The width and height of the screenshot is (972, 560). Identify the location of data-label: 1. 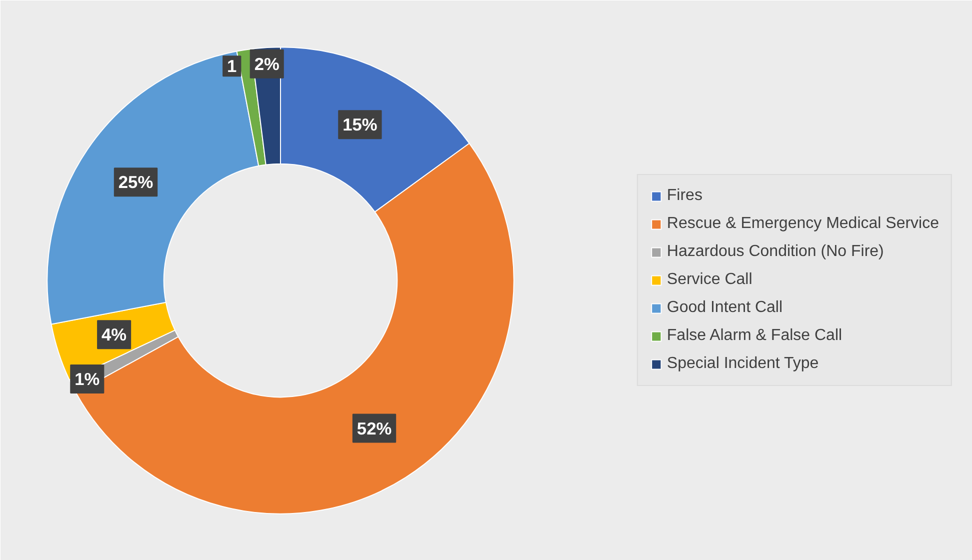
(232, 66).